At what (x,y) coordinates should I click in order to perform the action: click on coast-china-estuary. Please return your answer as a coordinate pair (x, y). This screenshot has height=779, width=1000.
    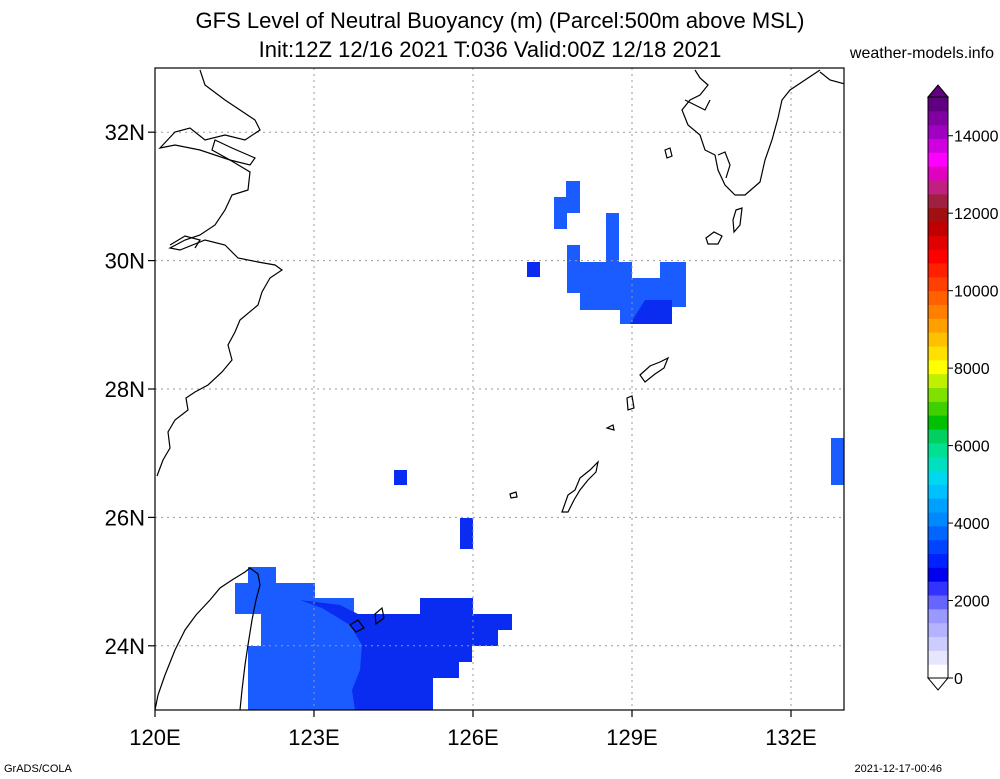
    Looking at the image, I should click on (233, 152).